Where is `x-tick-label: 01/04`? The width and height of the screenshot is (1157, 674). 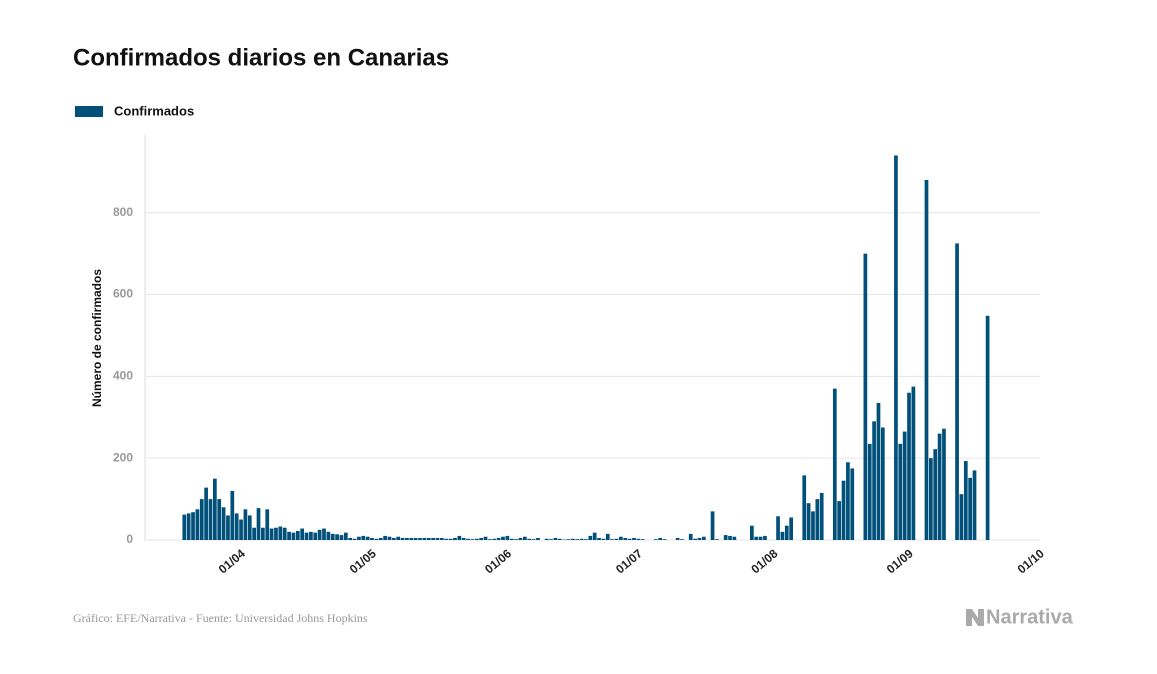 x-tick-label: 01/04 is located at coordinates (232, 561).